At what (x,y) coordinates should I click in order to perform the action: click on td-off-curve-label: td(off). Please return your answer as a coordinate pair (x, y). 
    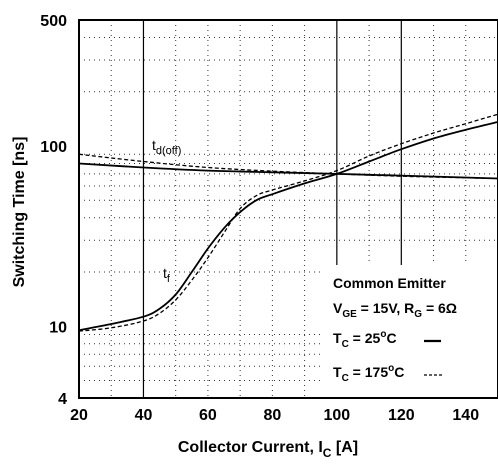
    Looking at the image, I should click on (166, 147).